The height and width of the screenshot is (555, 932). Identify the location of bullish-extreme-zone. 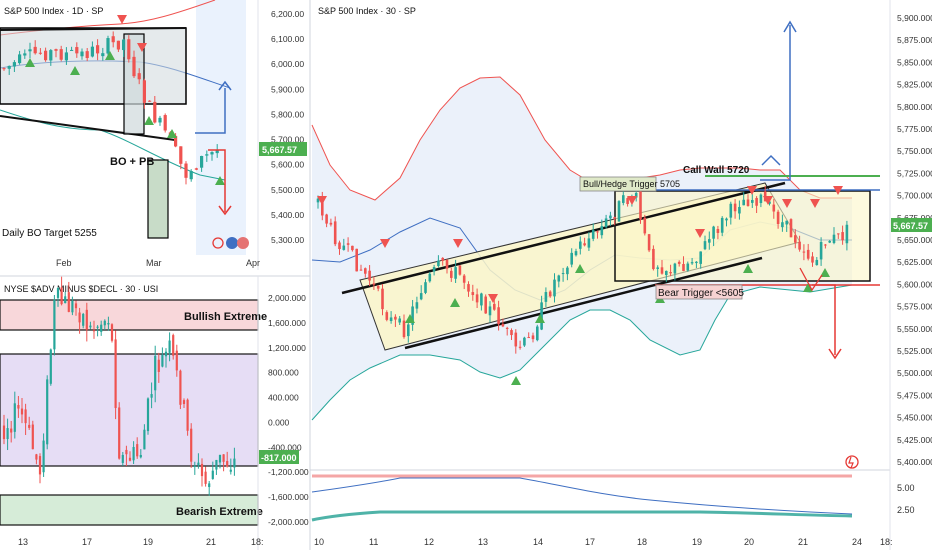
(129, 315).